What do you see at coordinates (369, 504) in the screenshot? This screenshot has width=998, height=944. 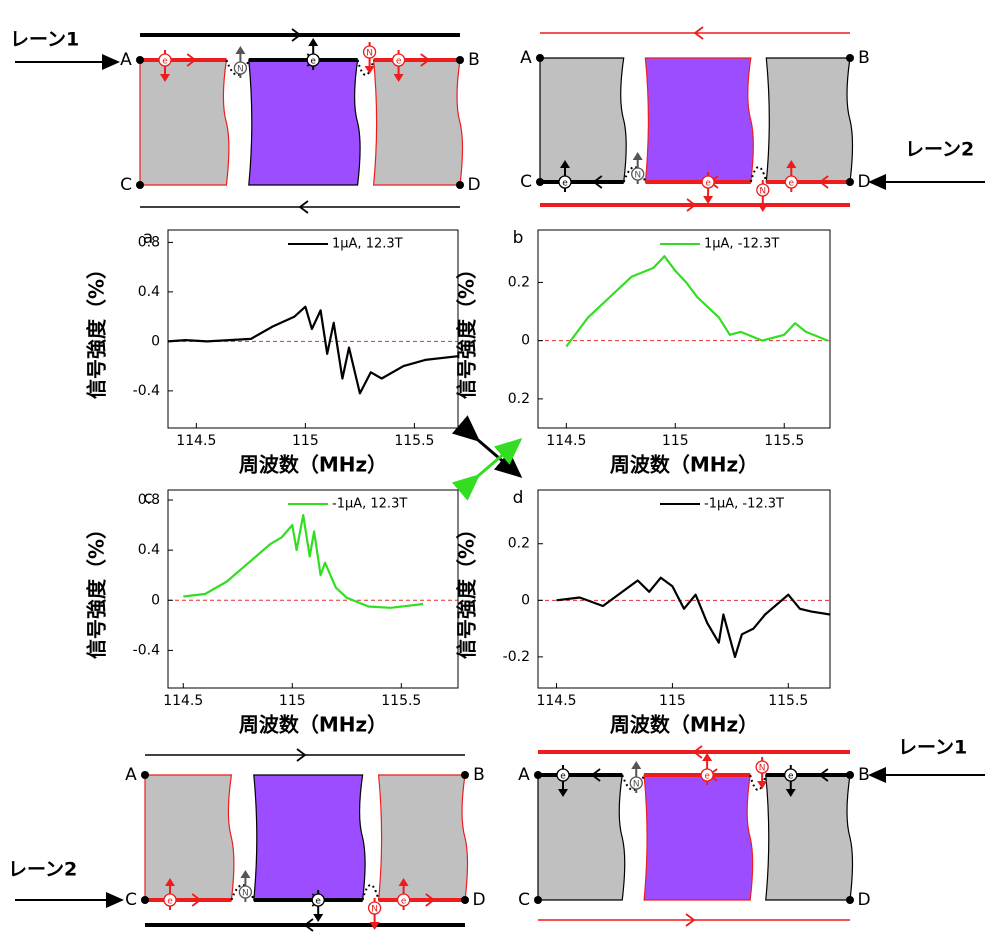 I see `legend-label: -1μA, 12.3T` at bounding box center [369, 504].